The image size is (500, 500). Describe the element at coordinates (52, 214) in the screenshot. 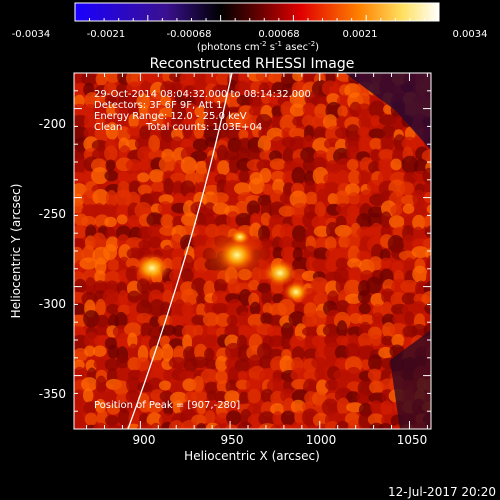

I see `y-tick-label: -250` at that location.